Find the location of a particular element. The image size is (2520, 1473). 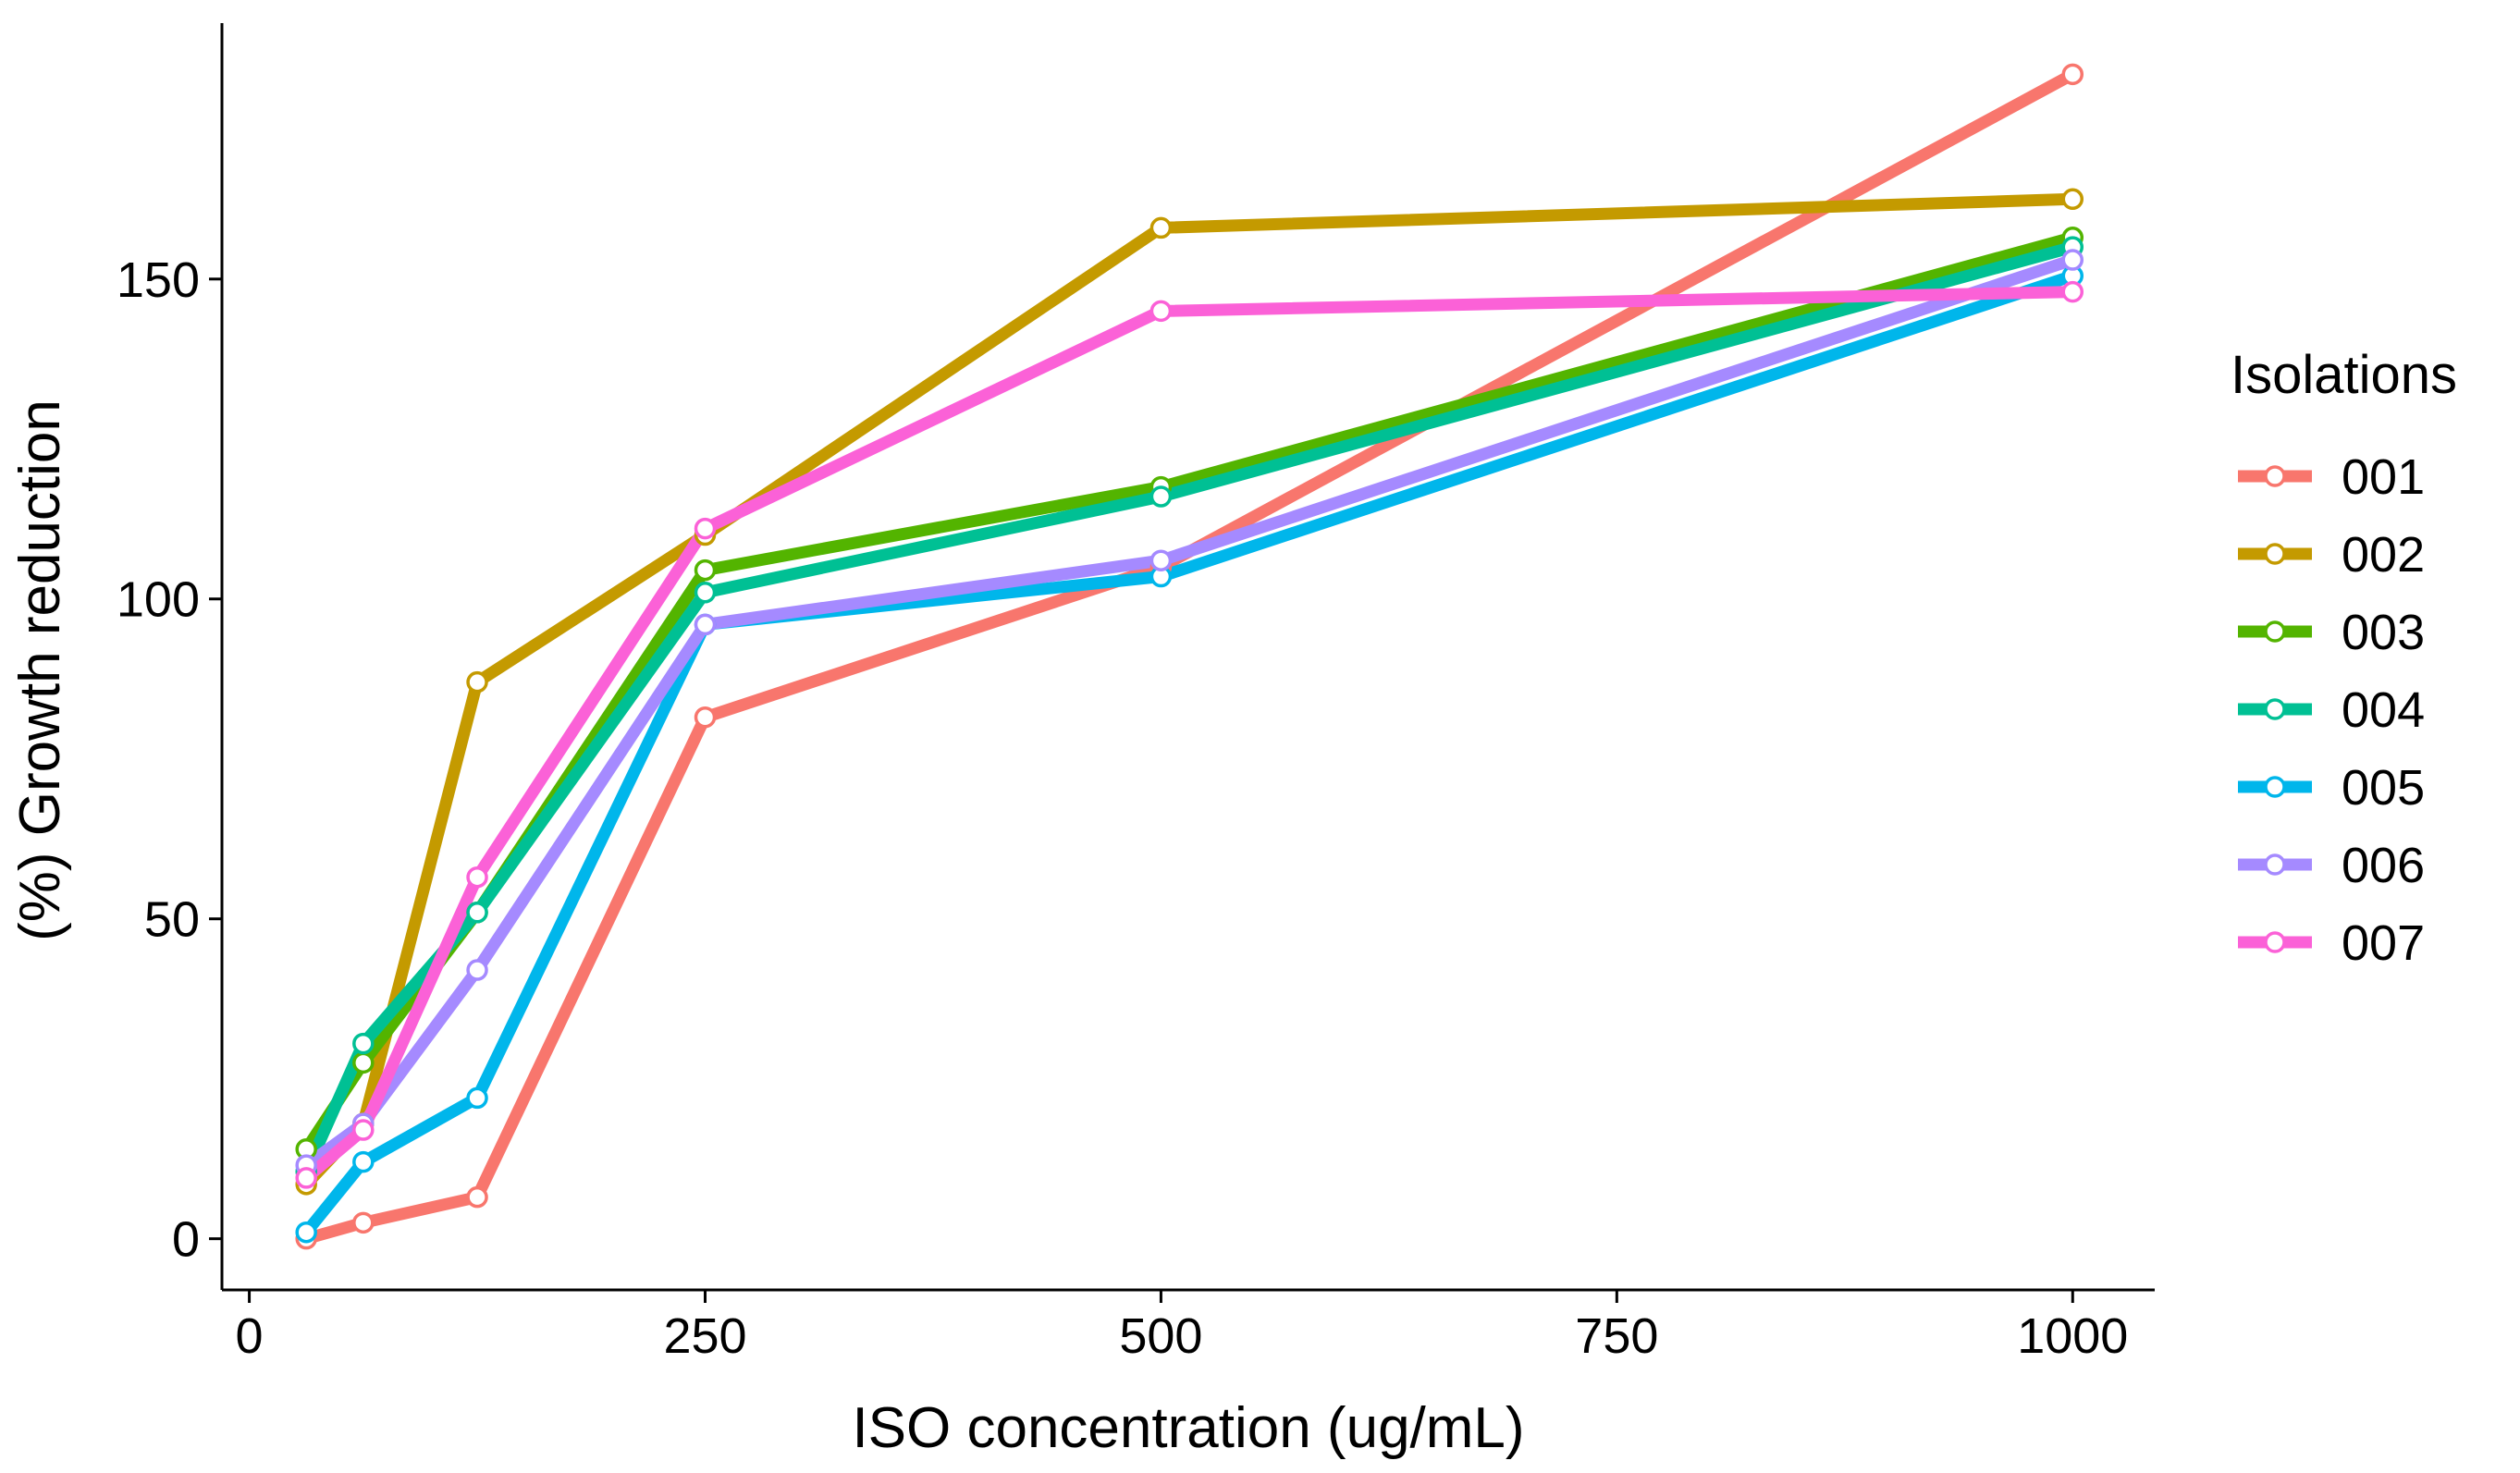

legend-item-003: 003 is located at coordinates (2331, 632).